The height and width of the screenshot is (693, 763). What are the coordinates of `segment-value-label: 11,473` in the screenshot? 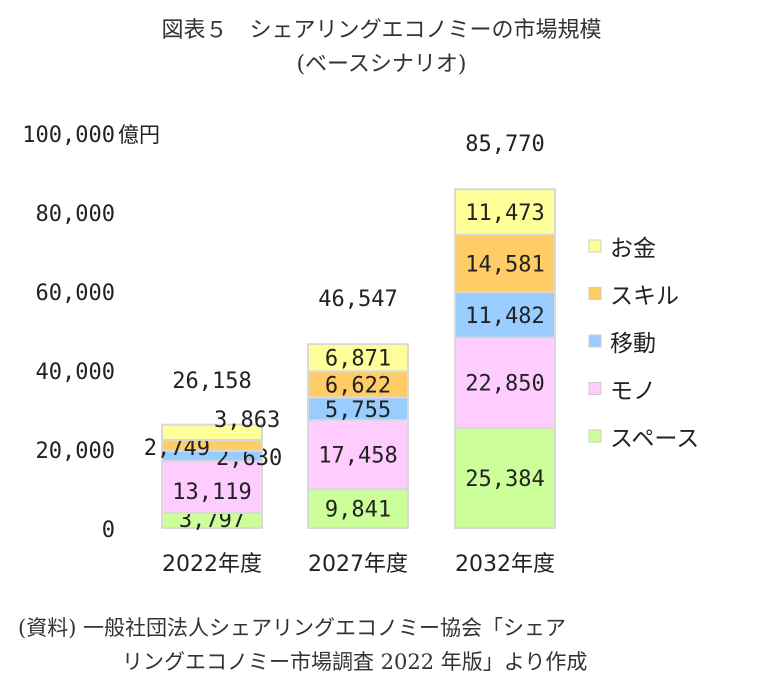 It's located at (504, 213).